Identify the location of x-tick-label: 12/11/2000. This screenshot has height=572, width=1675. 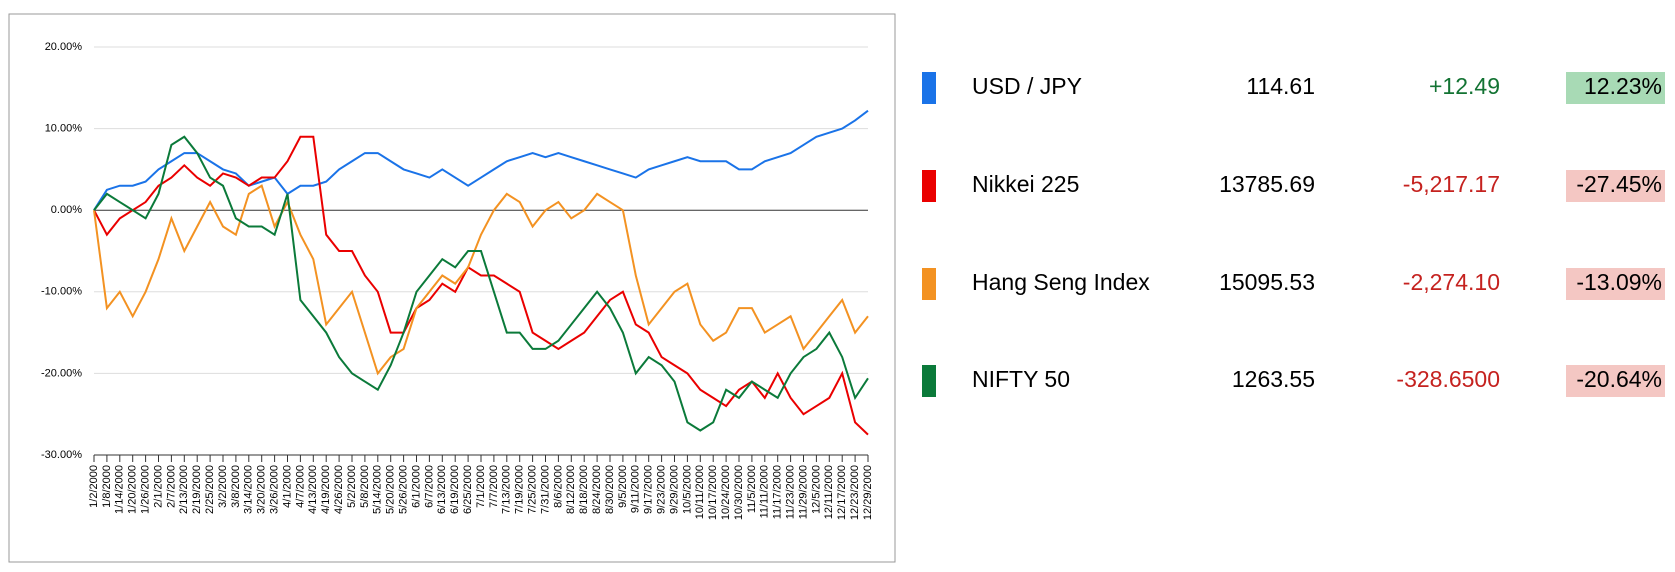
(829, 492).